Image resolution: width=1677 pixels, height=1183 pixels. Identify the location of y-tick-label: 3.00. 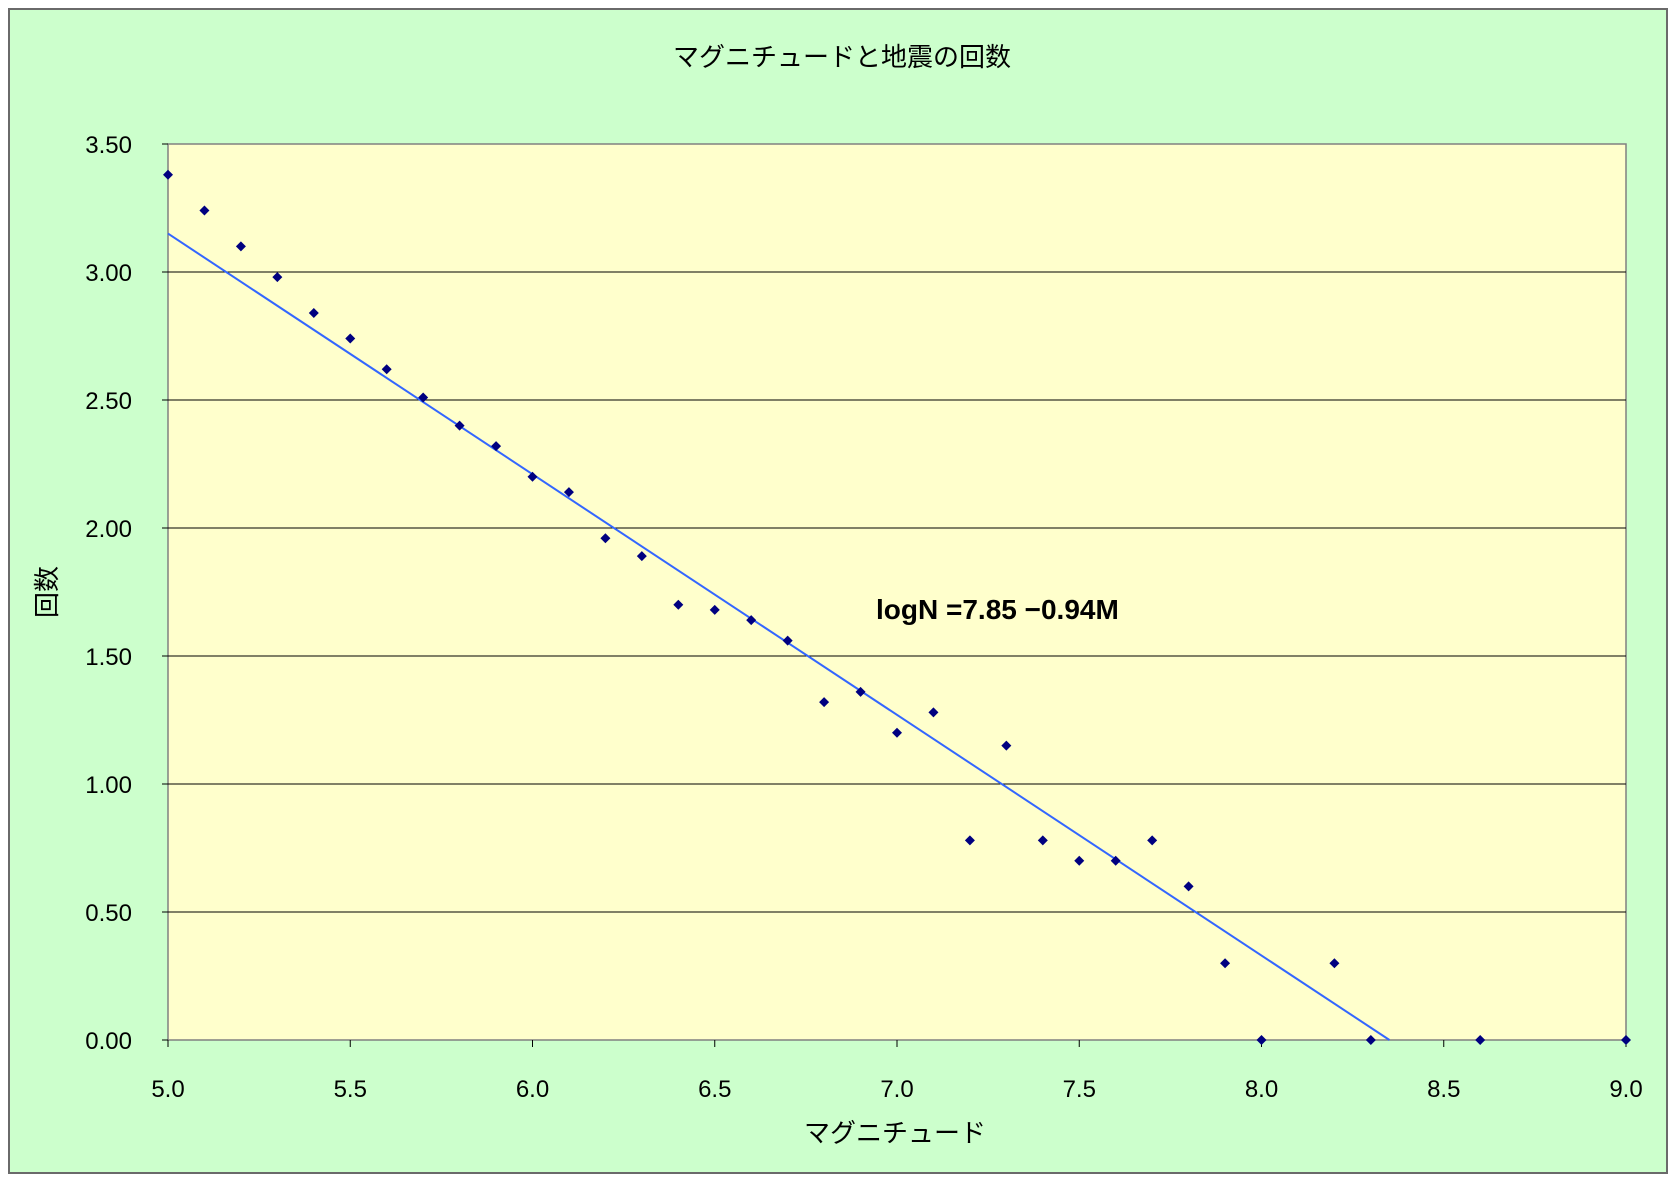
(108, 273).